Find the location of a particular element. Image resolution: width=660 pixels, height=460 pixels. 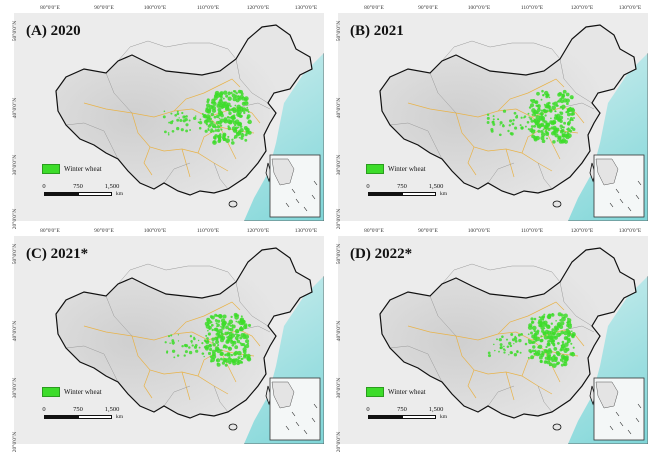

latitude-tick-label: 50°0'0"N is located at coordinates (15, 31).